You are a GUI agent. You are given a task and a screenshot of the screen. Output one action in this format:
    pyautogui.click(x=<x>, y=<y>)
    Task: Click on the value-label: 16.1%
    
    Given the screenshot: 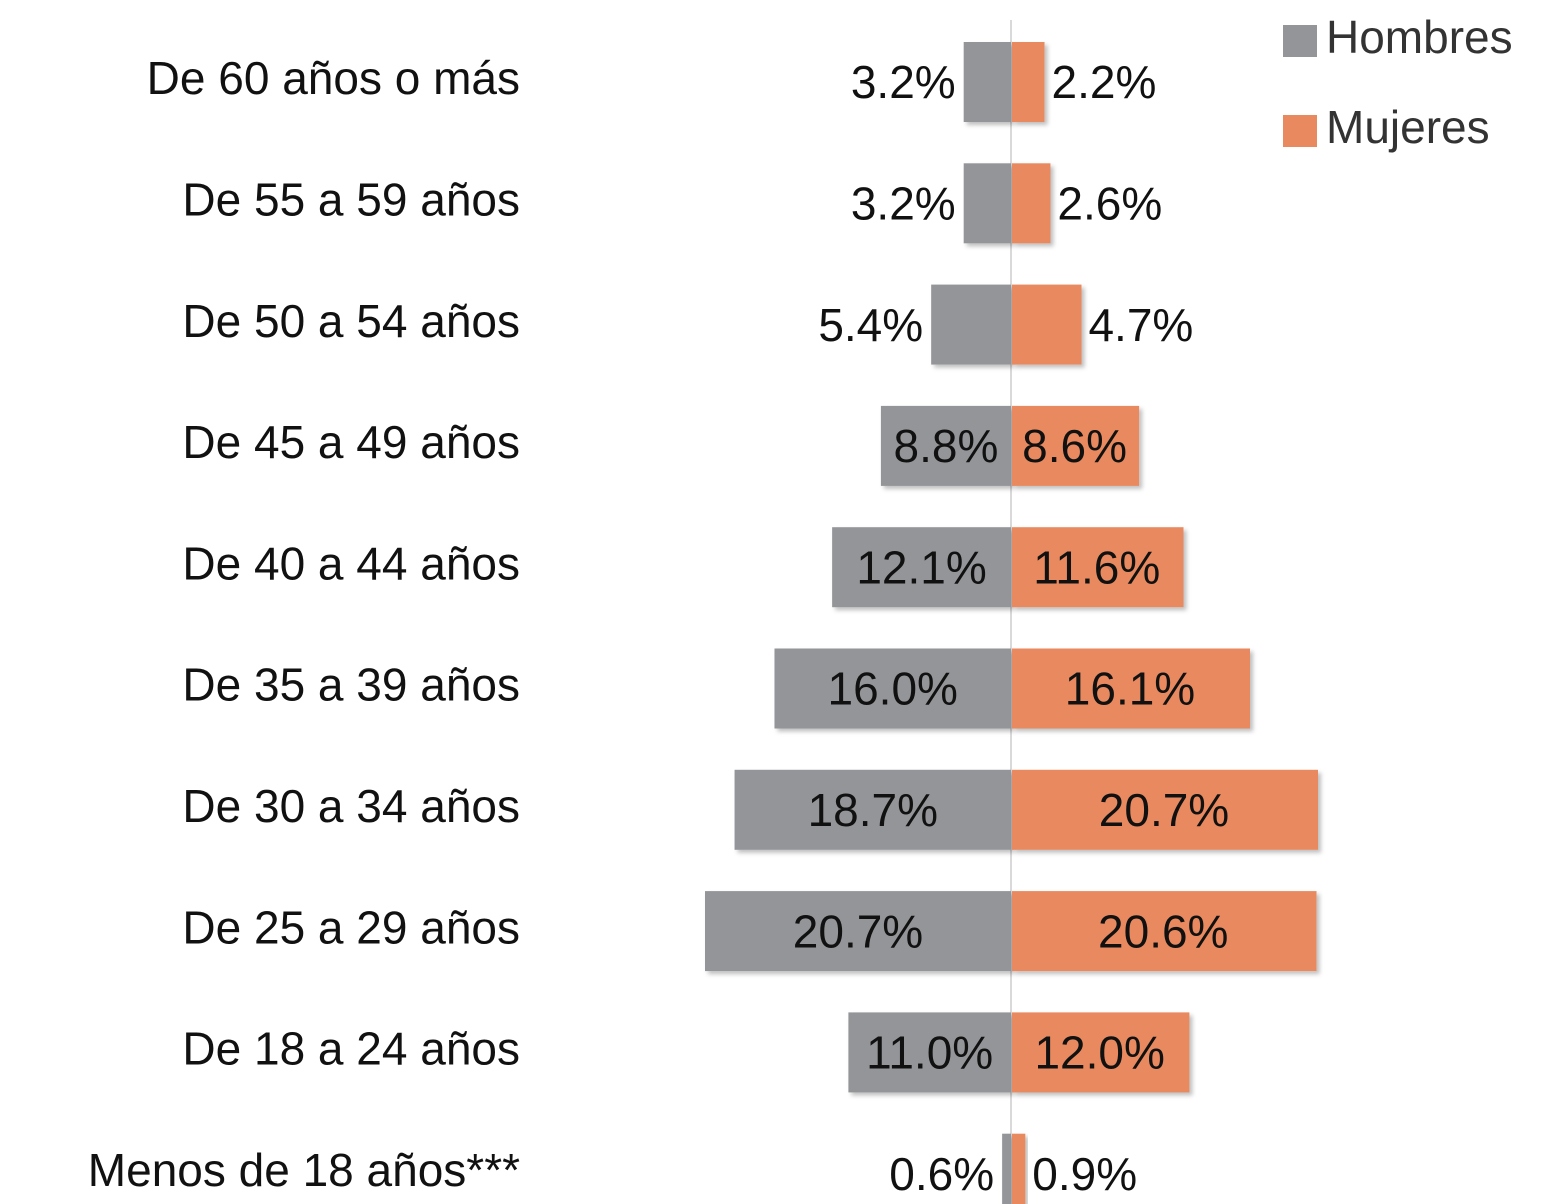 What is the action you would take?
    pyautogui.click(x=1130, y=689)
    